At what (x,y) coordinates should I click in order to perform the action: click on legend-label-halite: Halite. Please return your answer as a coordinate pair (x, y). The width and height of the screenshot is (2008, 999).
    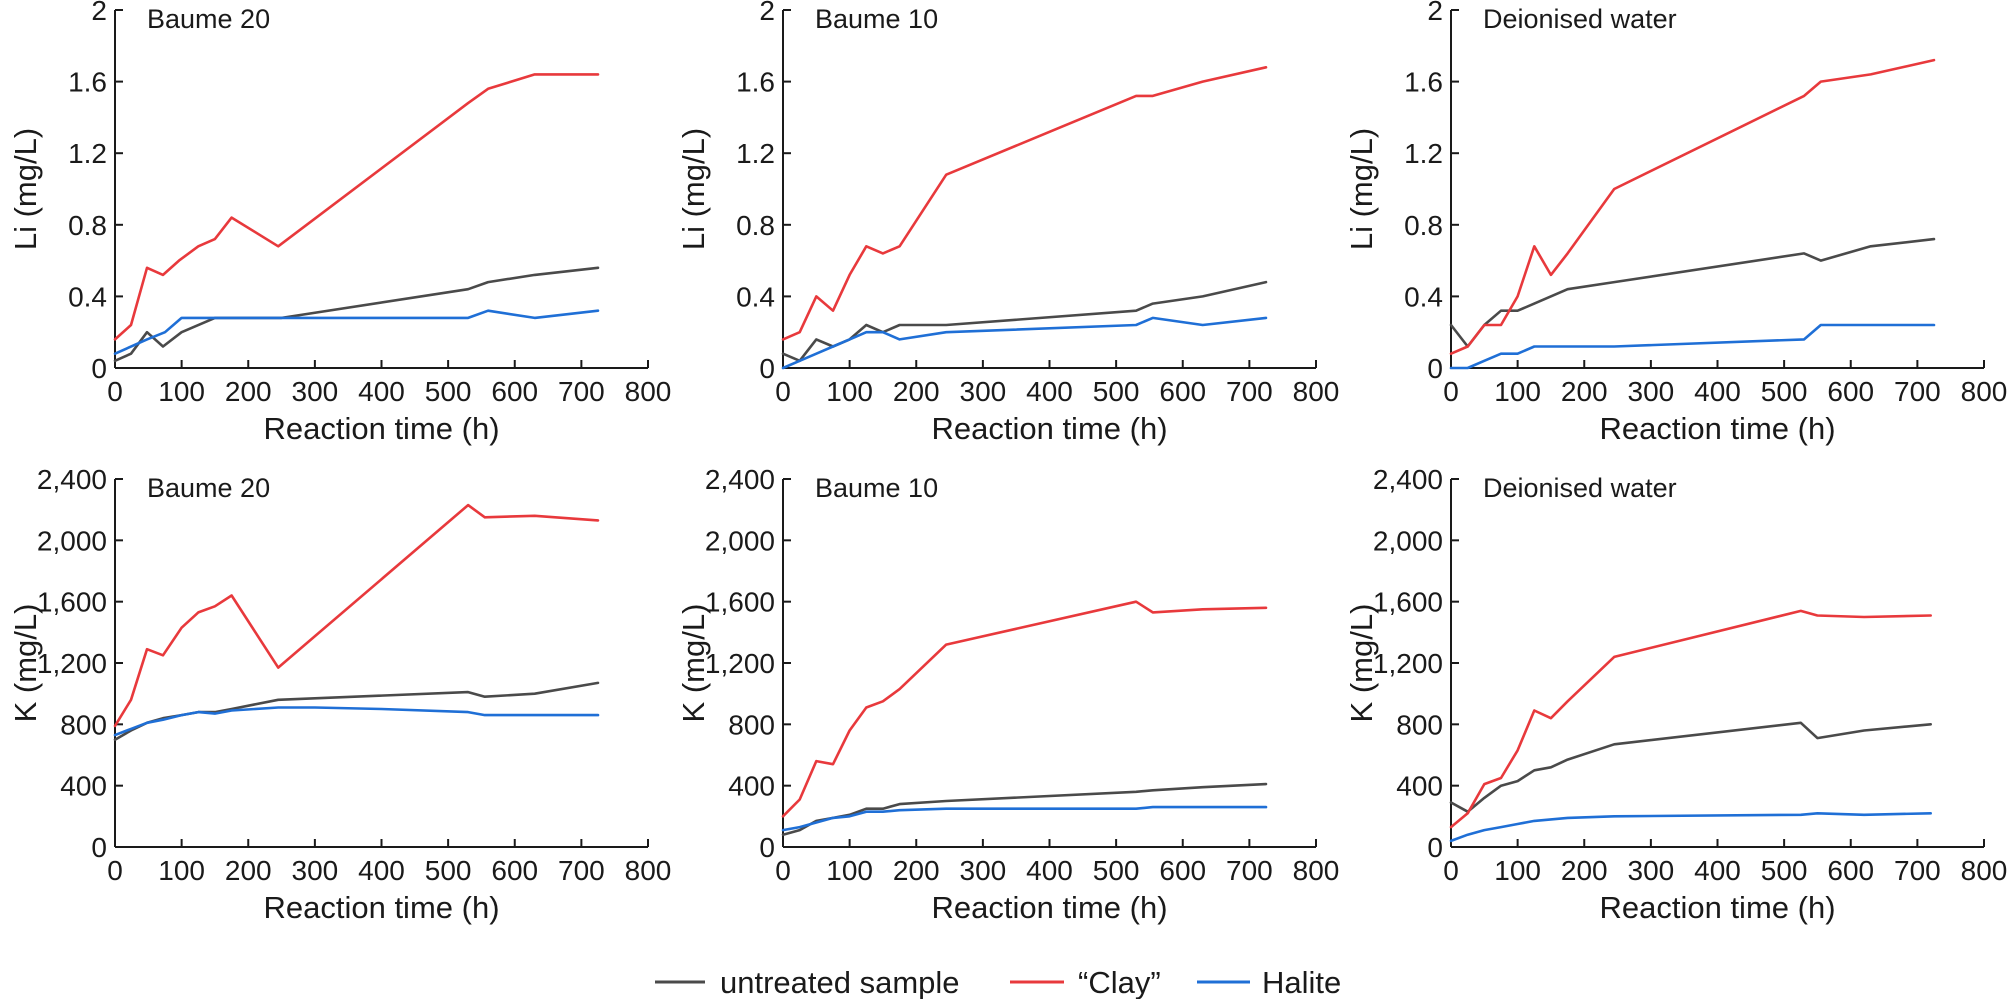
    Looking at the image, I should click on (1301, 982).